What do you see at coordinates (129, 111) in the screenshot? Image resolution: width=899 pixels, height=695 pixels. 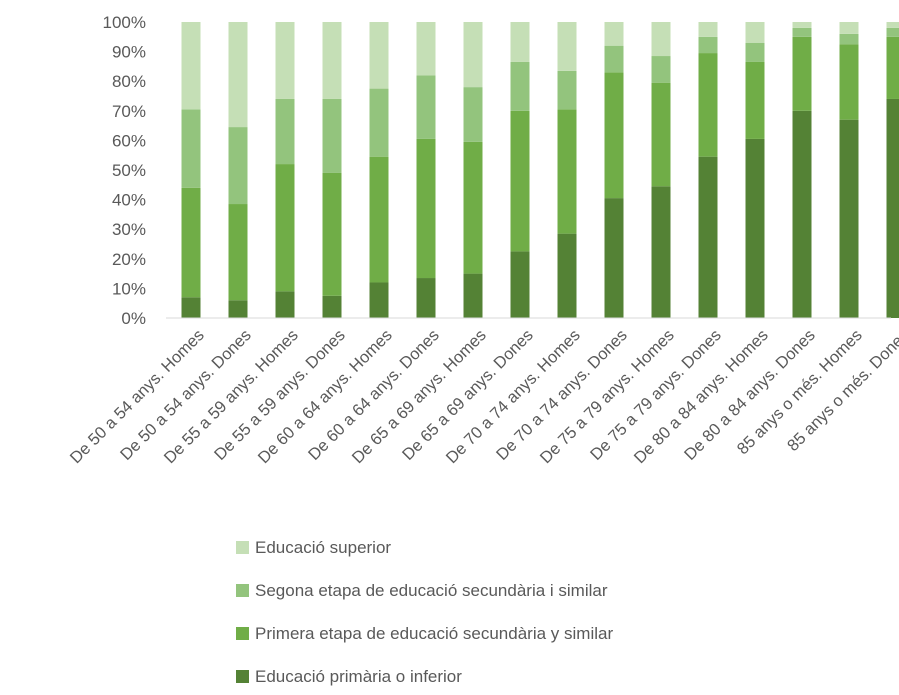 I see `y-tick-label: 70%` at bounding box center [129, 111].